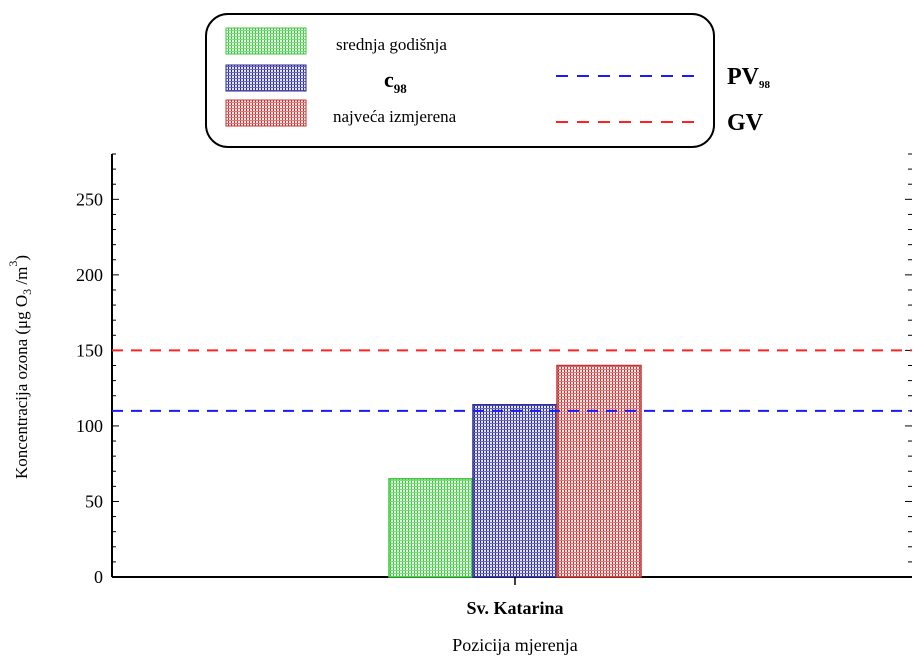  I want to click on y-axis-label: Koncentracija ozona (μg O3 /m3), so click(20, 367).